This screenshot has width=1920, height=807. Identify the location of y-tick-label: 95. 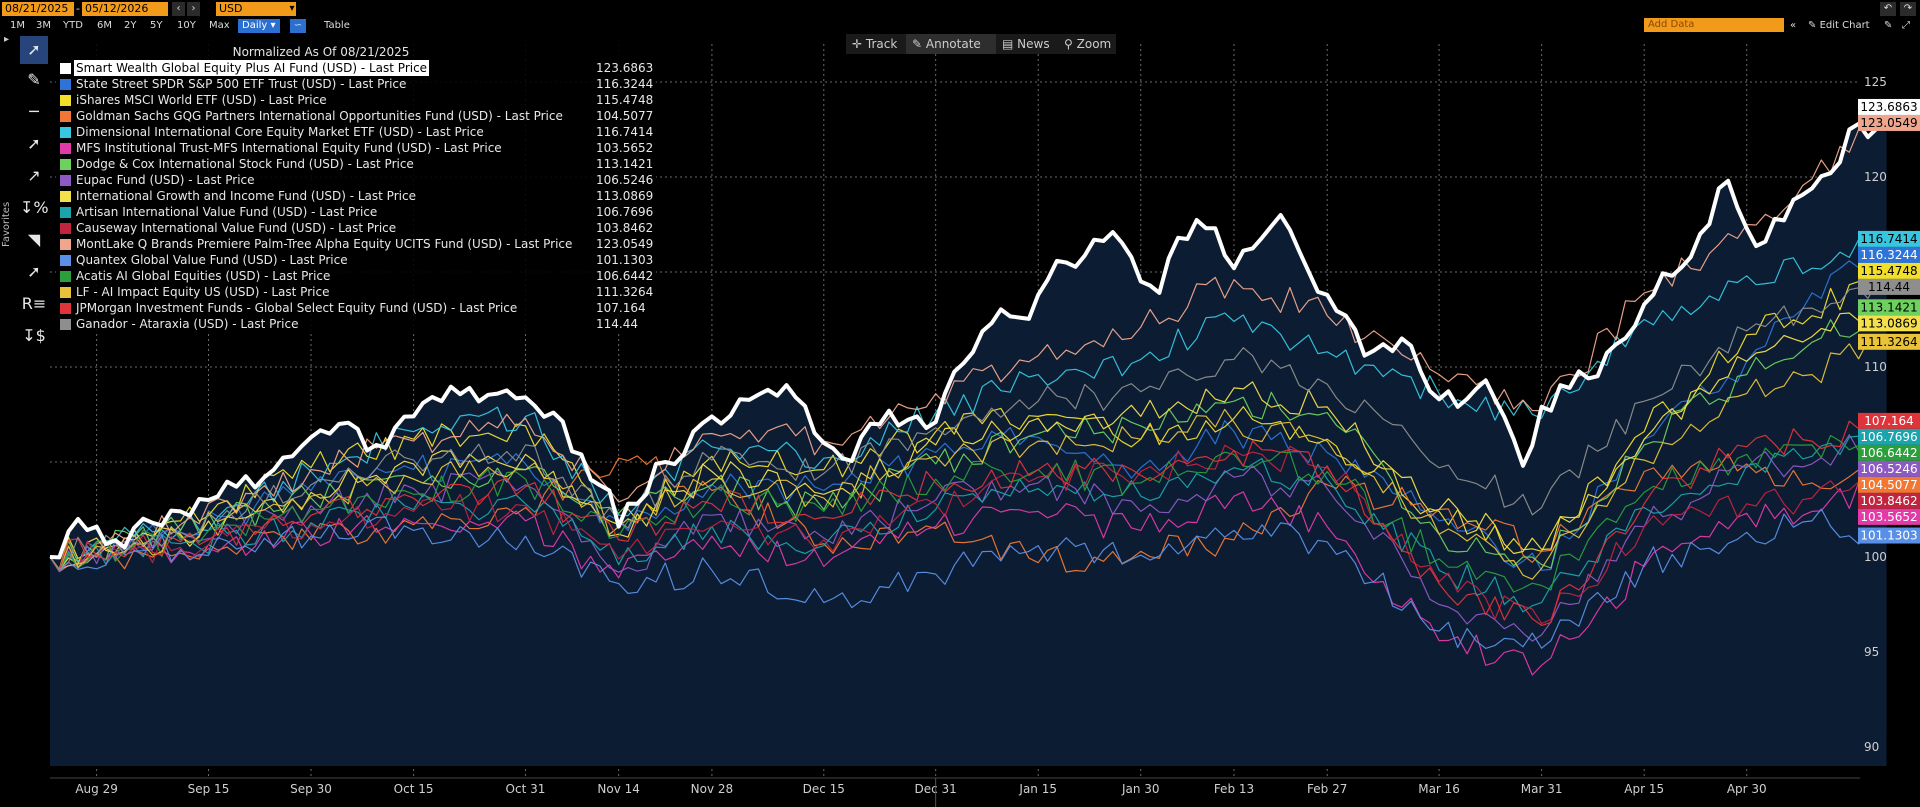
(1871, 652).